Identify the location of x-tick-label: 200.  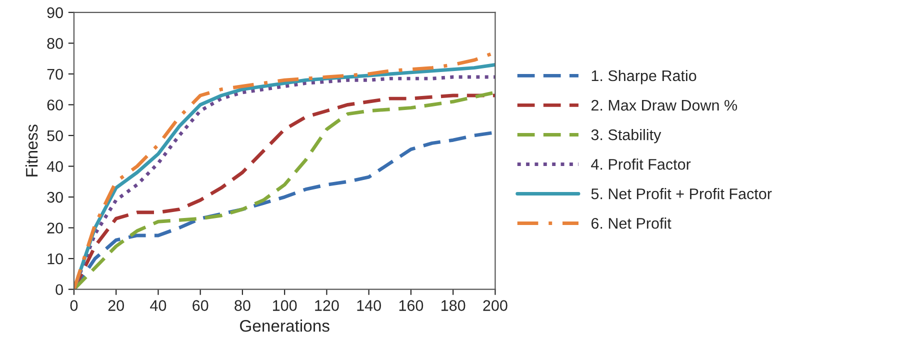
(495, 305).